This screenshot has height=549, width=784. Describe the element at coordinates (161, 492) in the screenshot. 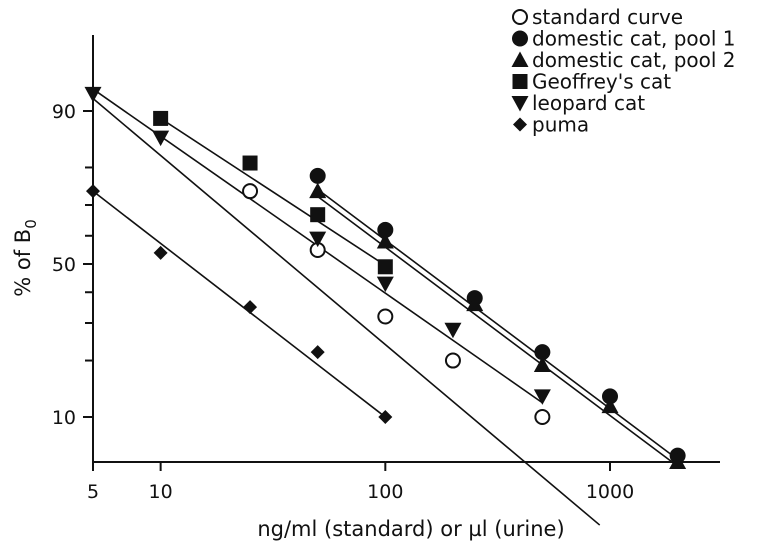

I see `x-tick-label-10: 10` at that location.